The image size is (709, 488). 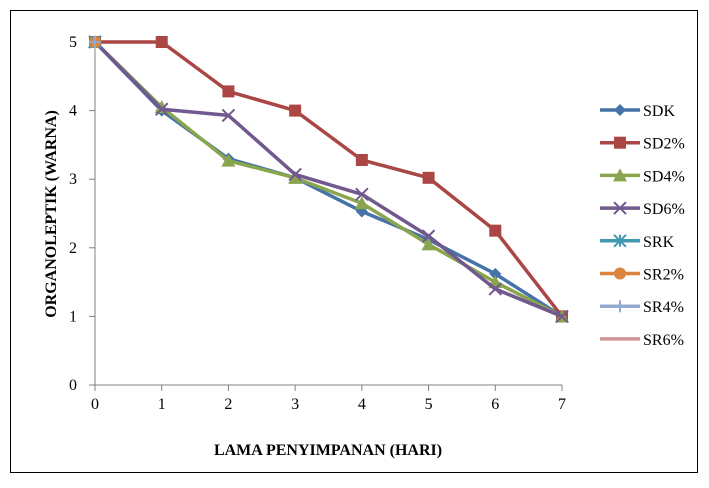 I want to click on legend-item: SR6%, so click(x=642, y=340).